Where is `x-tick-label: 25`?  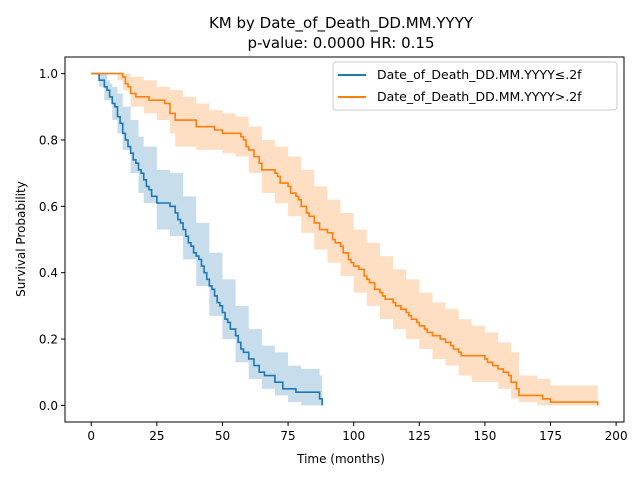
x-tick-label: 25 is located at coordinates (156, 436).